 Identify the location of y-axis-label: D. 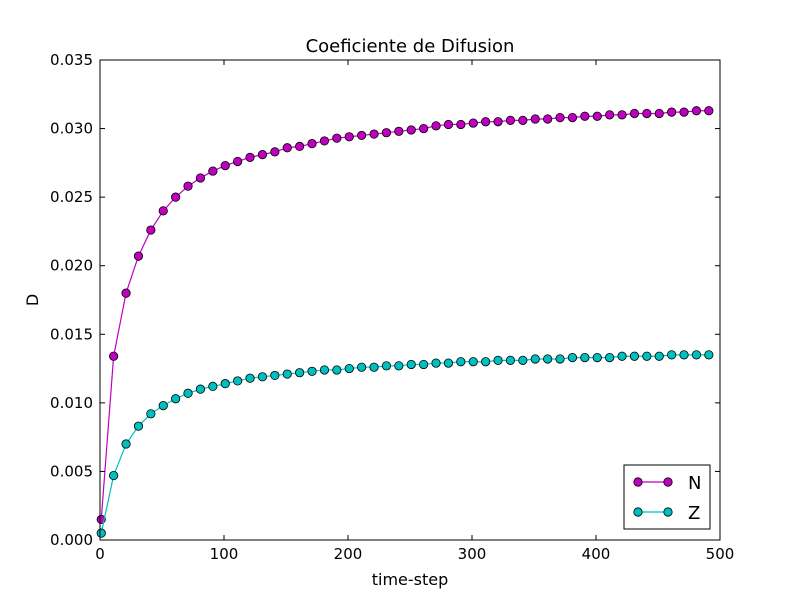
(32, 300).